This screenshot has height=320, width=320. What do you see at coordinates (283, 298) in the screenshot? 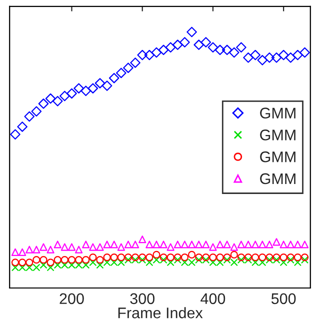
I see `x-tick-label: 500` at bounding box center [283, 298].